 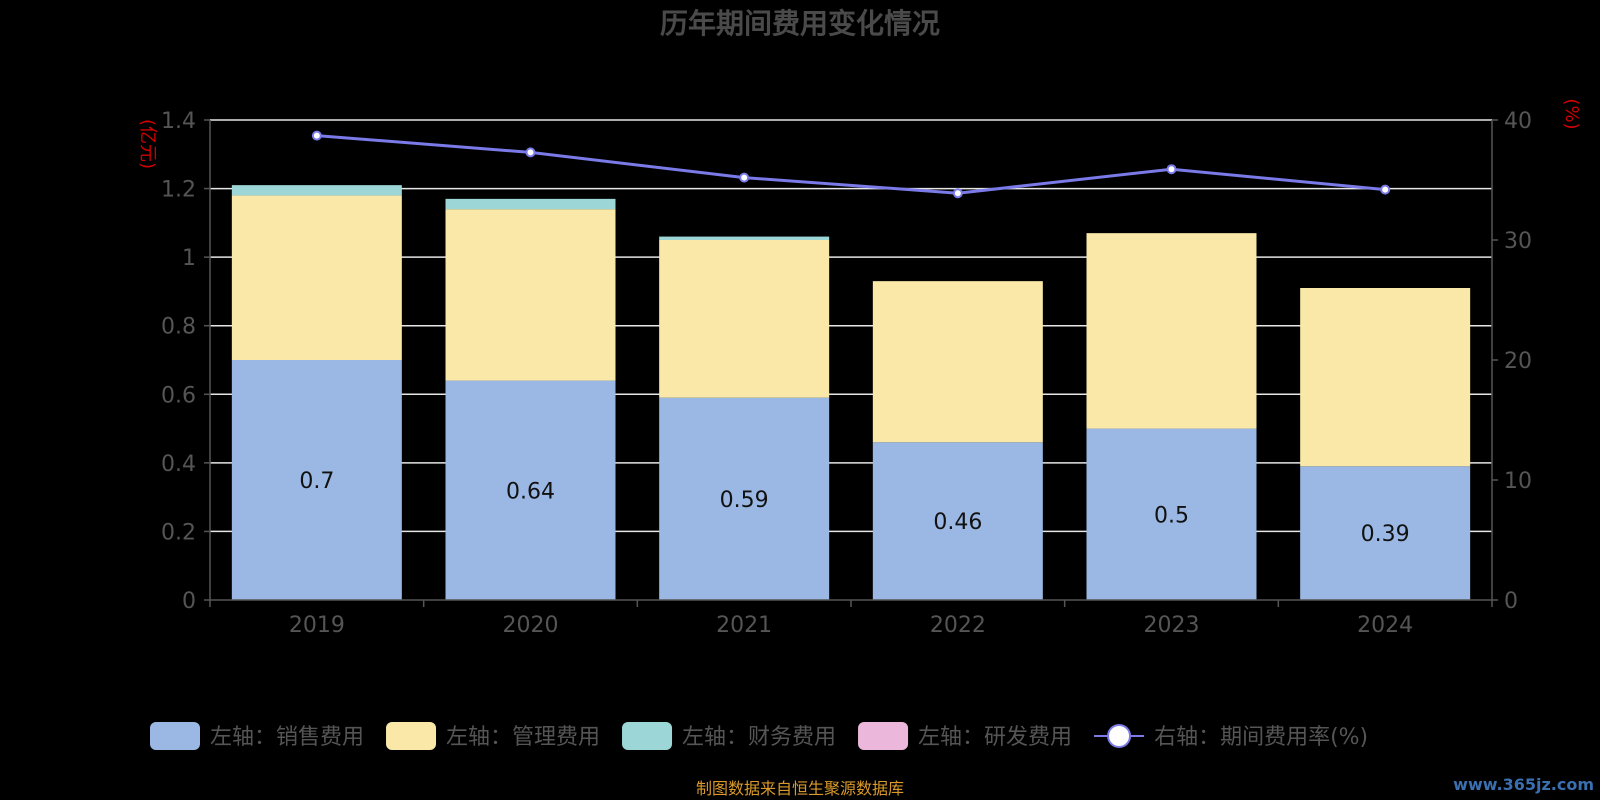 What do you see at coordinates (189, 601) in the screenshot?
I see `left-tick-label: 0` at bounding box center [189, 601].